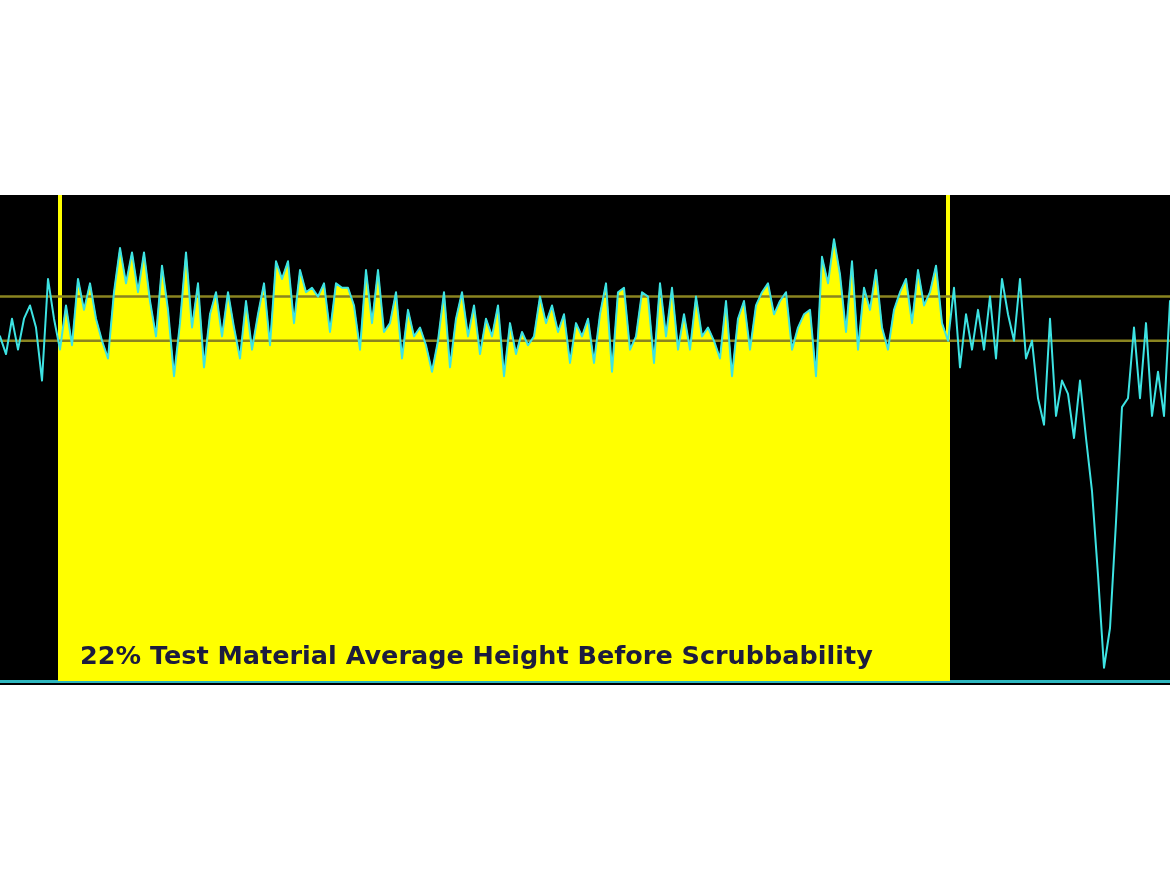  Describe the element at coordinates (477, 655) in the screenshot. I see `text: 22% Test Material Average Height Before Scrubbability` at that location.